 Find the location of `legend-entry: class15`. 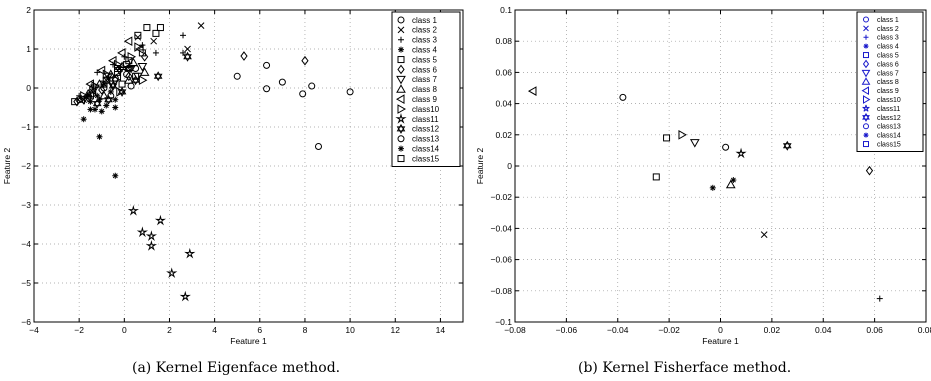

legend-entry: class15 is located at coordinates (889, 145).